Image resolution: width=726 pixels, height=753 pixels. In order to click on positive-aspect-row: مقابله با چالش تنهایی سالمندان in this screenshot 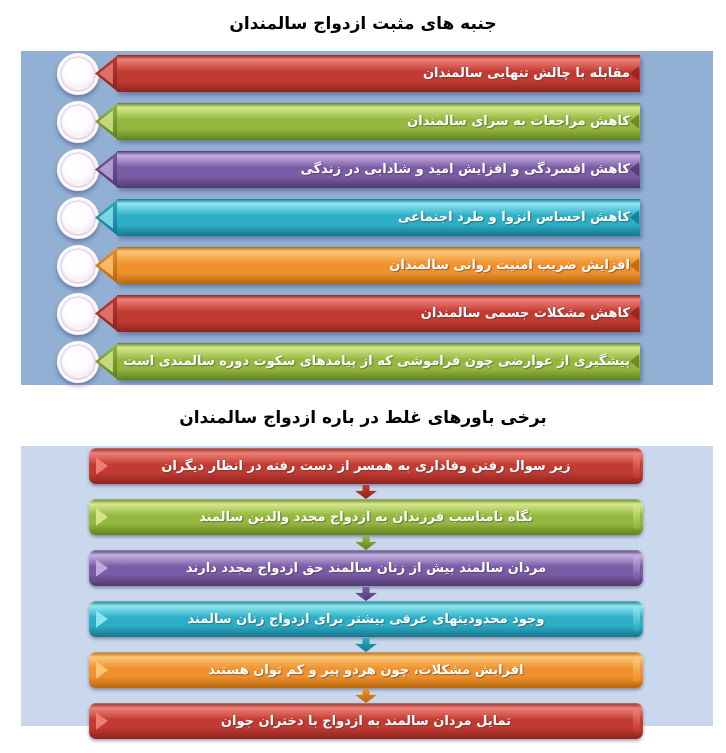, I will do `click(367, 73)`.